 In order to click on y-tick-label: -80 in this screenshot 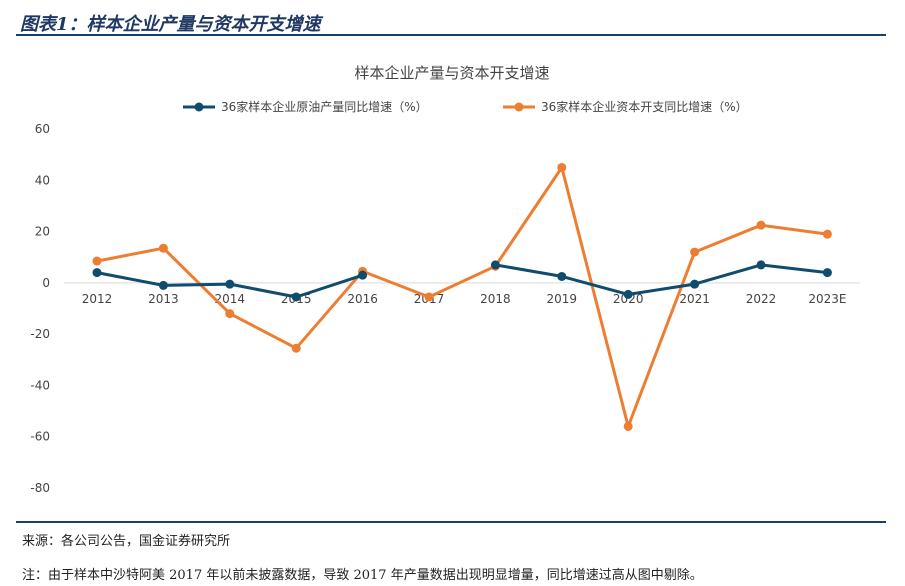, I will do `click(40, 488)`.